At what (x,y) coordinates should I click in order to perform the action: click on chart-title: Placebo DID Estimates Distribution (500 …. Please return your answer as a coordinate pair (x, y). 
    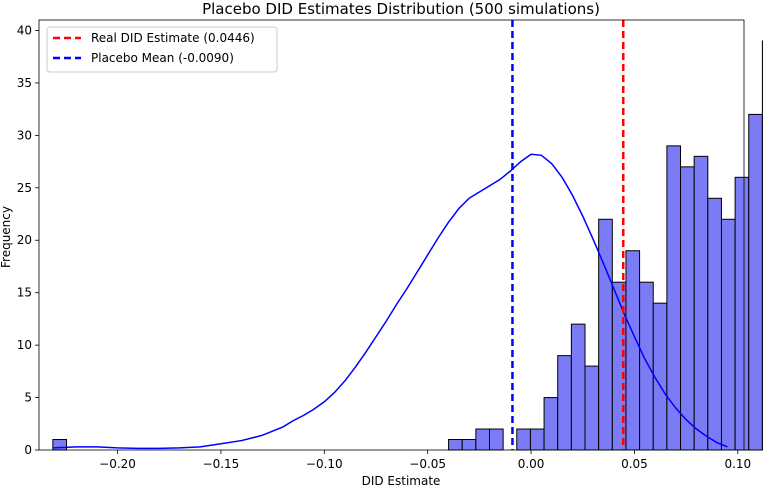
    Looking at the image, I should click on (401, 9).